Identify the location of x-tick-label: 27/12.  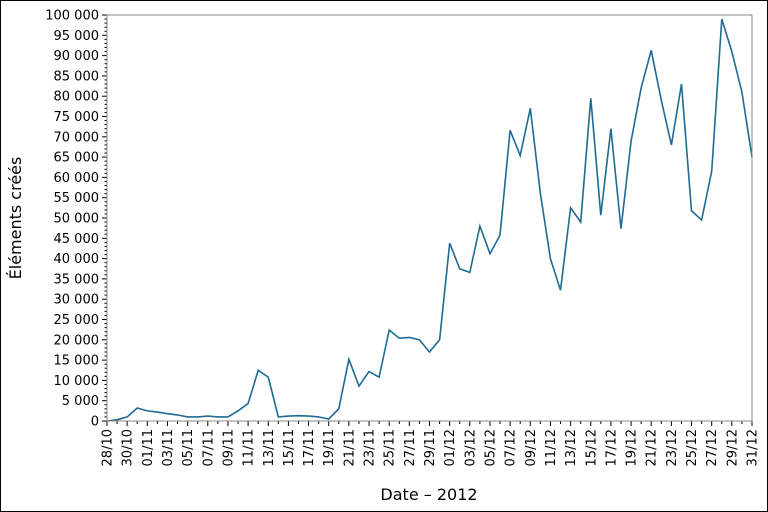
(712, 447).